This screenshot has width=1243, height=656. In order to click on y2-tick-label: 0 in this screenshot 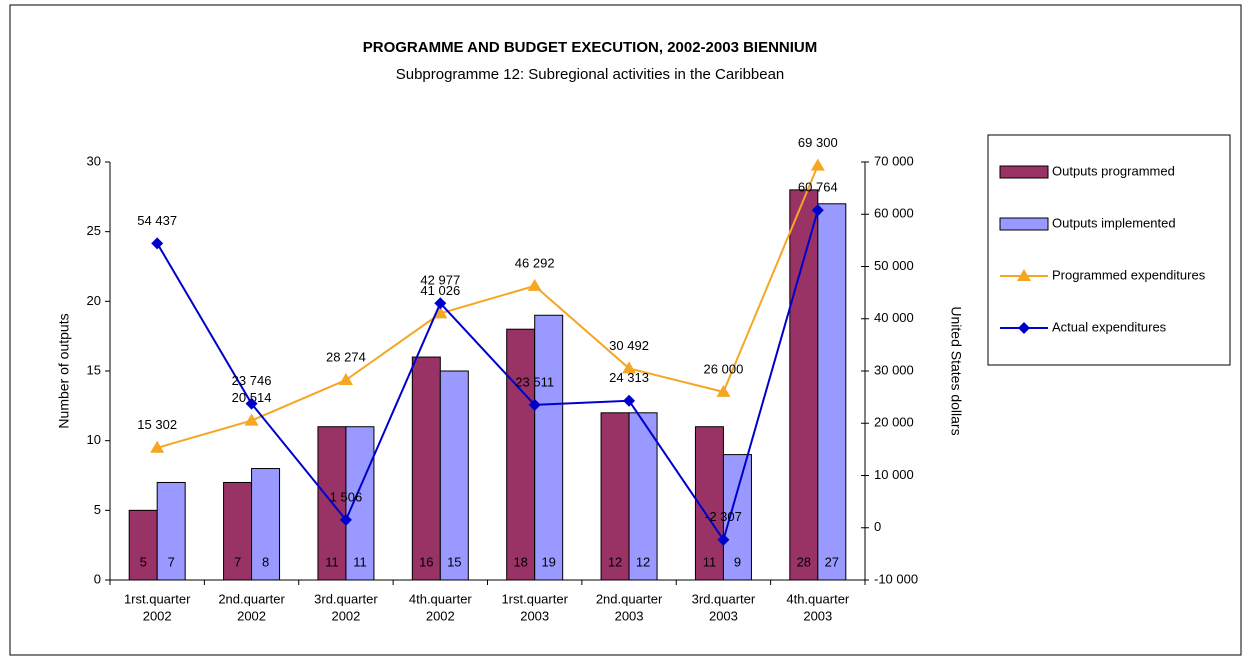, I will do `click(877, 526)`.